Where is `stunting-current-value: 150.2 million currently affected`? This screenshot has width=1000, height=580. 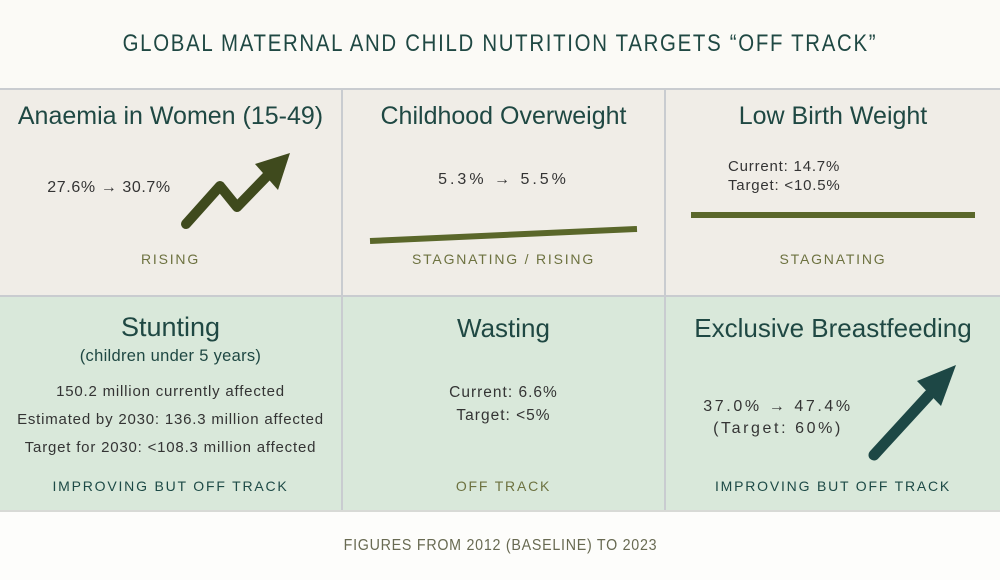 stunting-current-value: 150.2 million currently affected is located at coordinates (170, 391).